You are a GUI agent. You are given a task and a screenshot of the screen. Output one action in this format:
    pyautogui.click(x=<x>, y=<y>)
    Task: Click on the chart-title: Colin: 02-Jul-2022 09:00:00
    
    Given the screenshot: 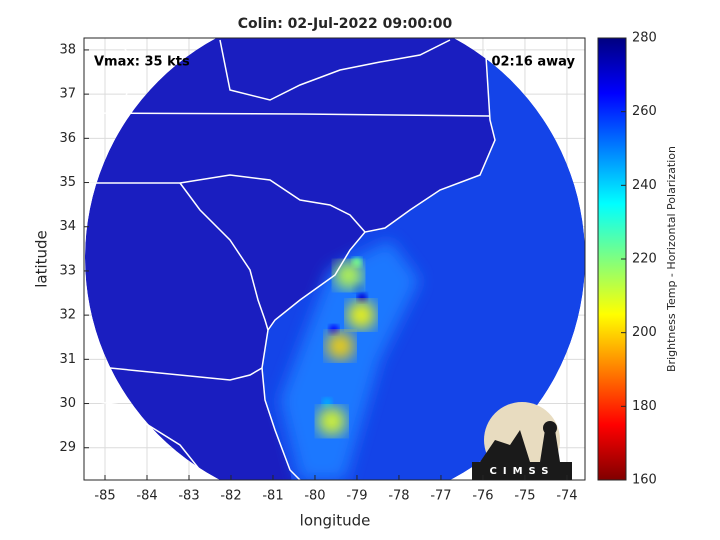 What is the action you would take?
    pyautogui.click(x=345, y=24)
    